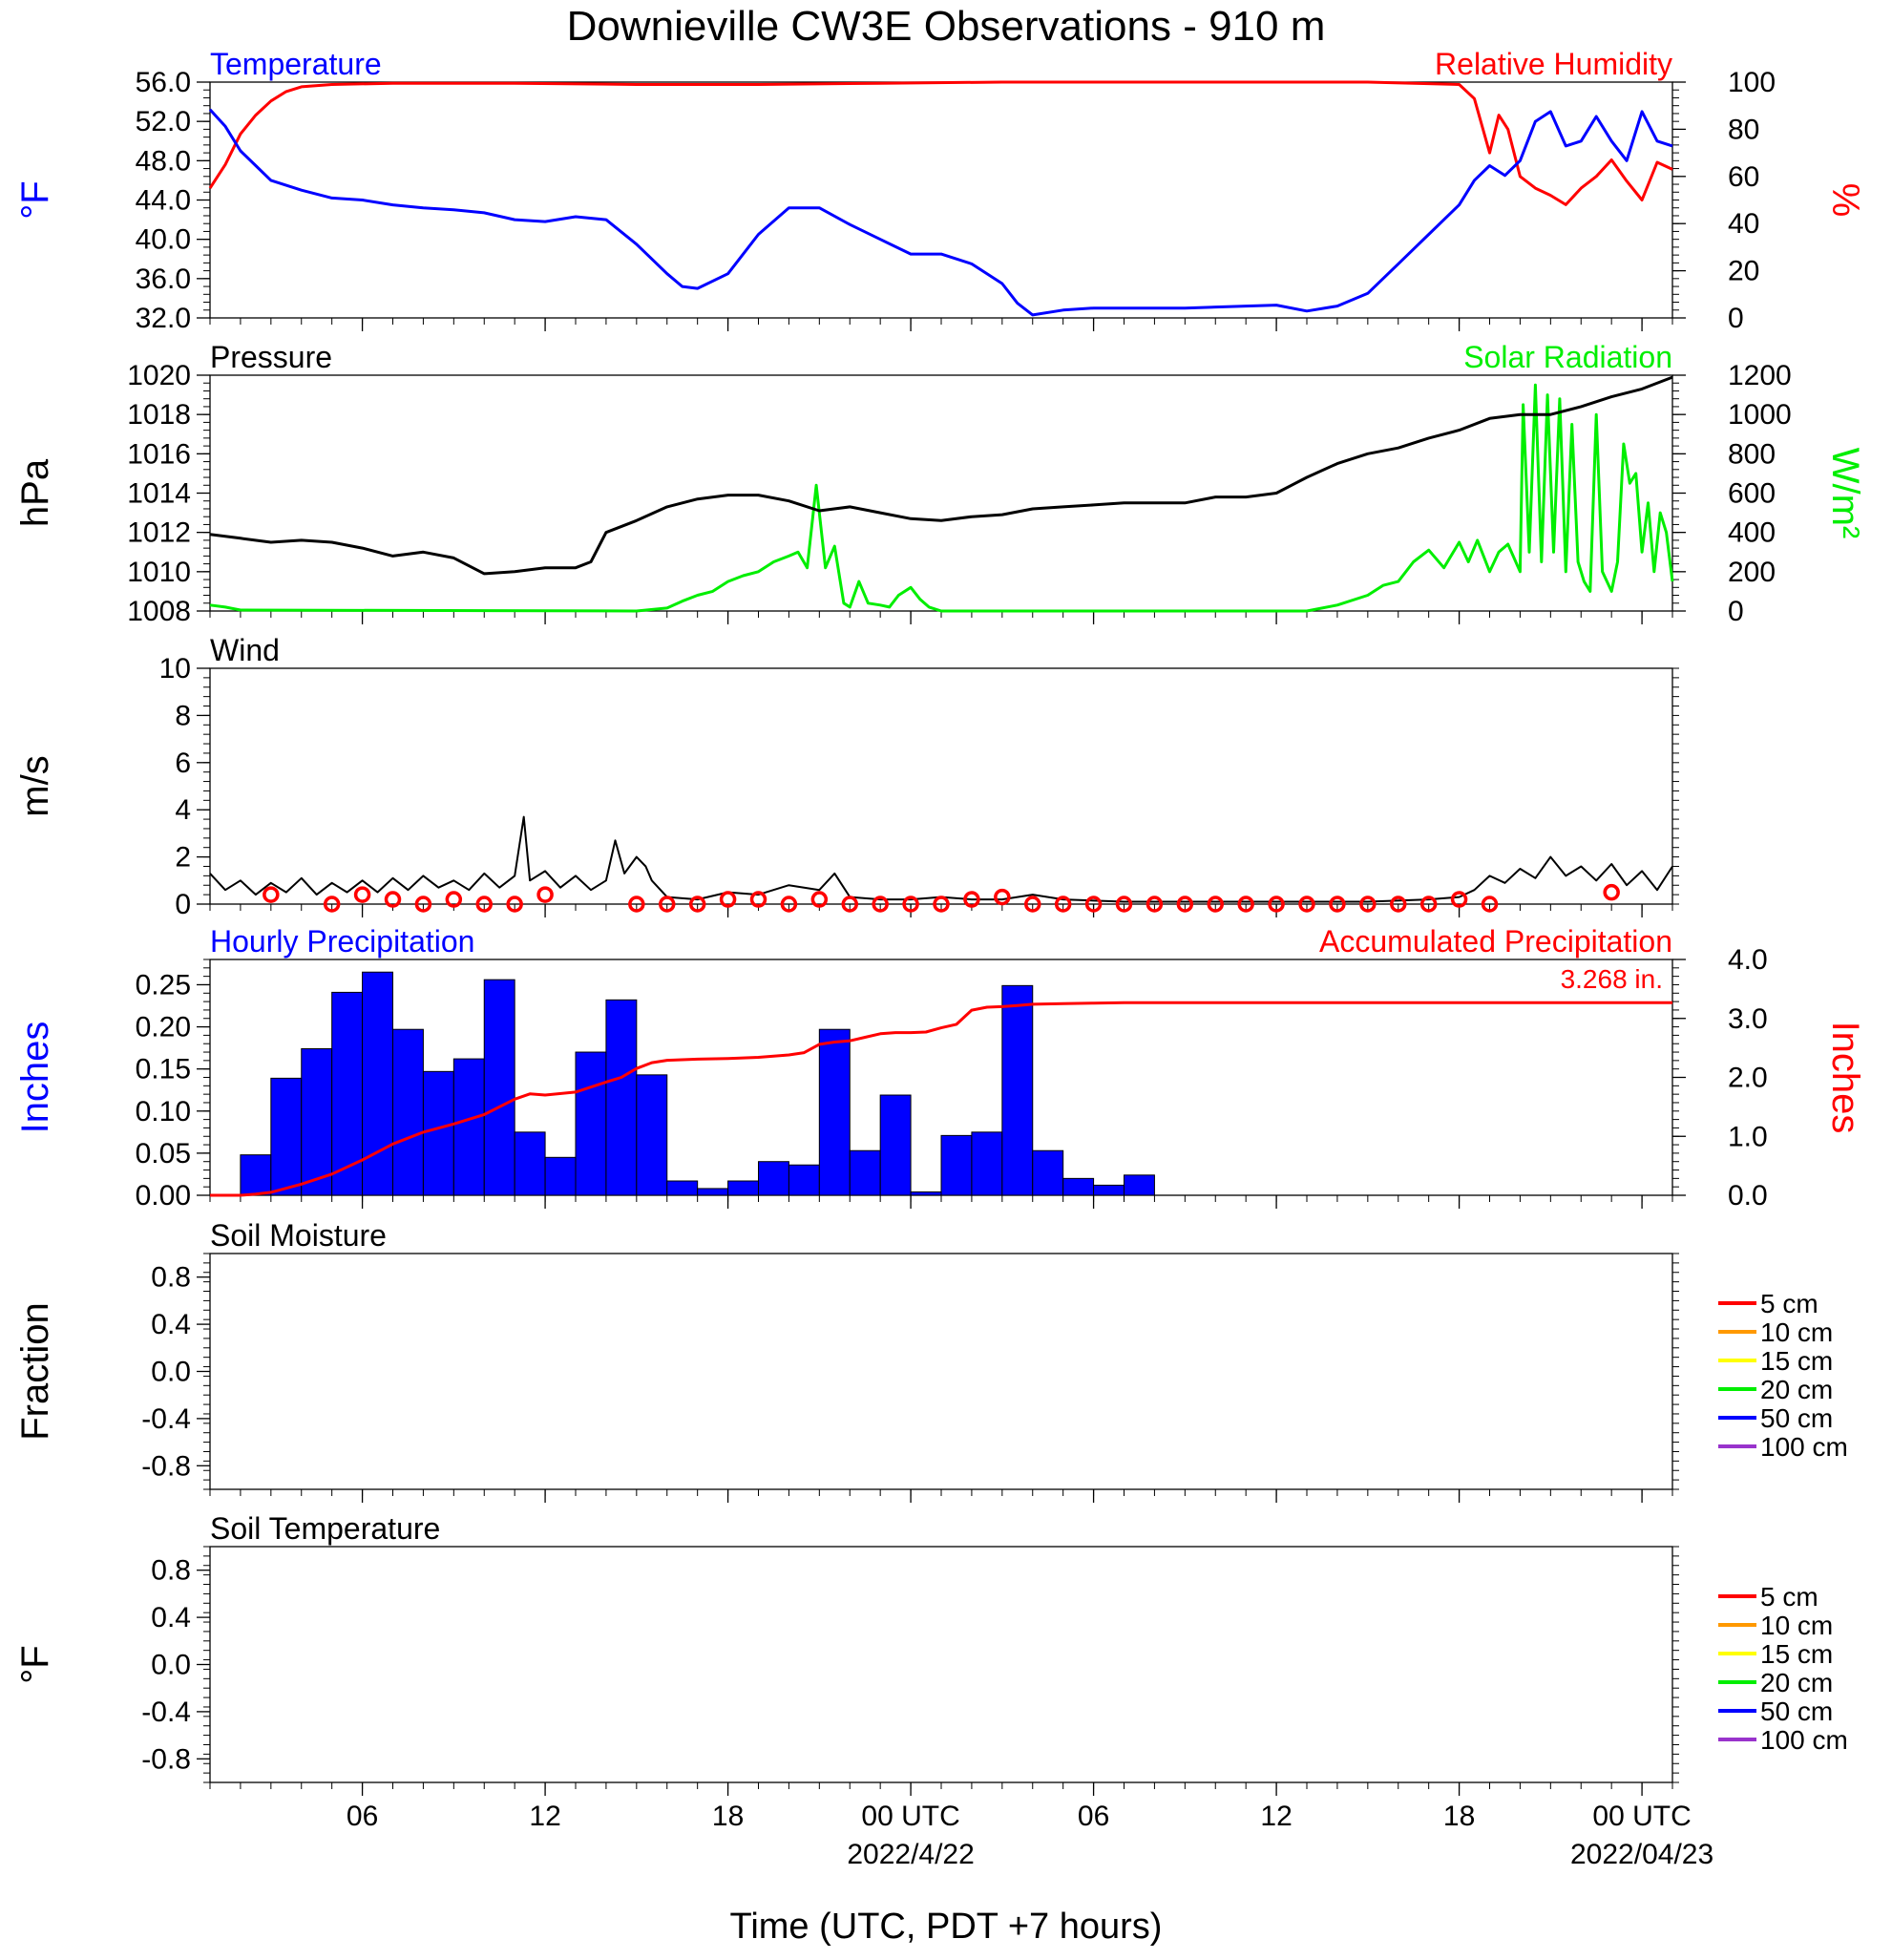  What do you see at coordinates (163, 121) in the screenshot?
I see `y-tick-label: 52.0` at bounding box center [163, 121].